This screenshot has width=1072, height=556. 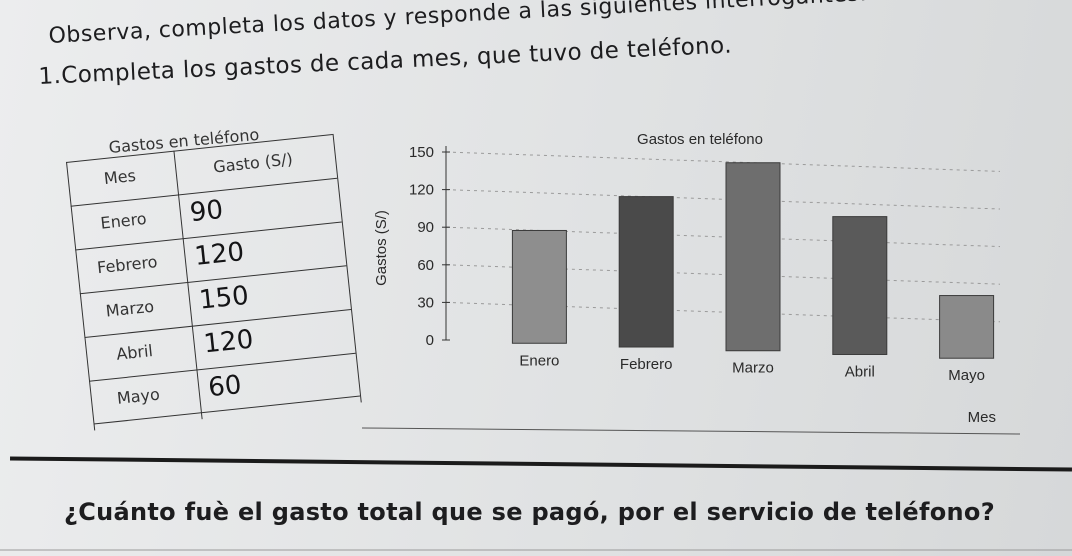 What do you see at coordinates (860, 285) in the screenshot?
I see `bar-abril` at bounding box center [860, 285].